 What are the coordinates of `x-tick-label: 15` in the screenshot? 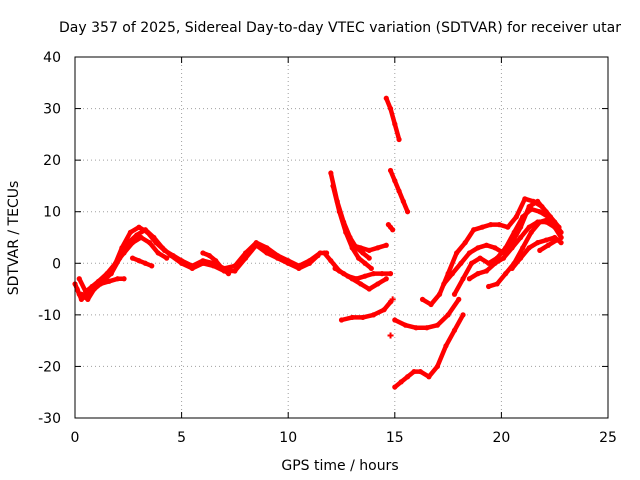 It's located at (395, 438).